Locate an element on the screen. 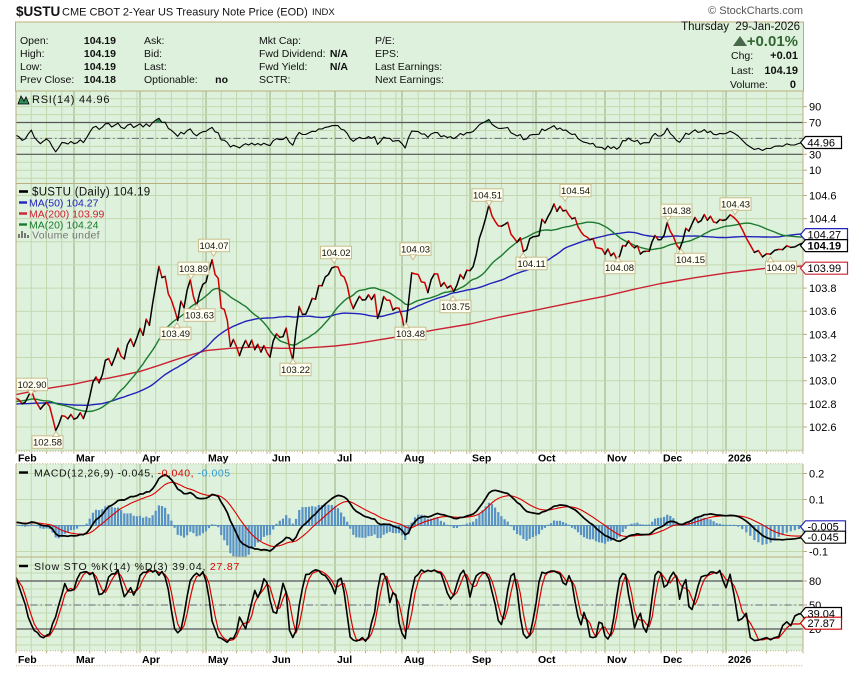  svg-text: 0 is located at coordinates (793, 85).